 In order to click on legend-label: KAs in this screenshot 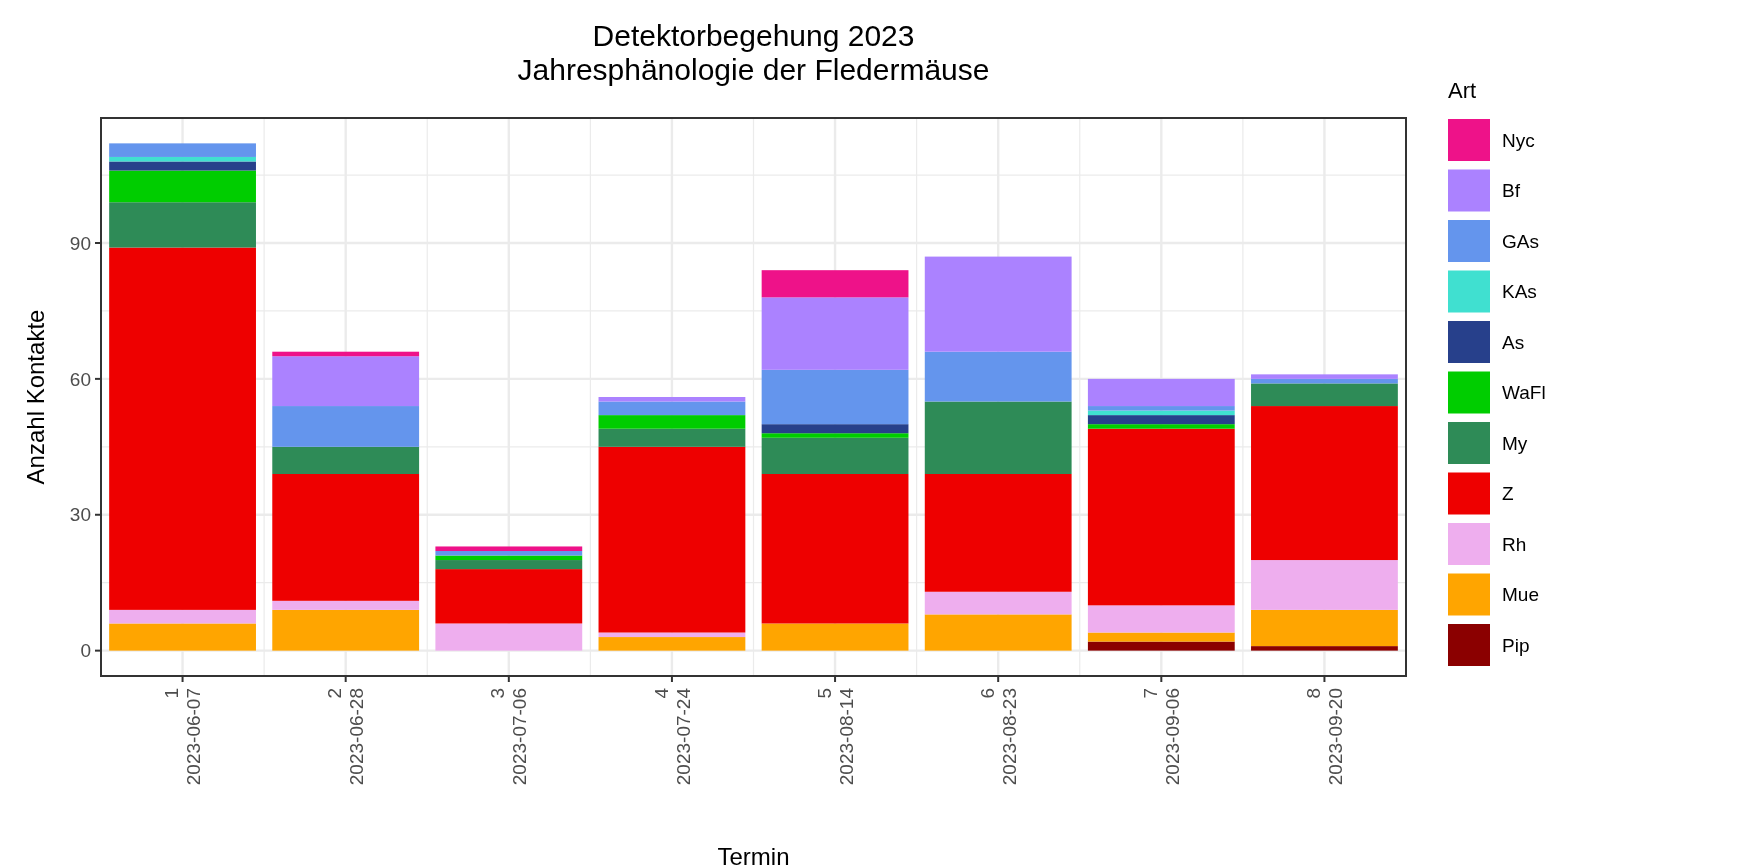, I will do `click(1519, 292)`.